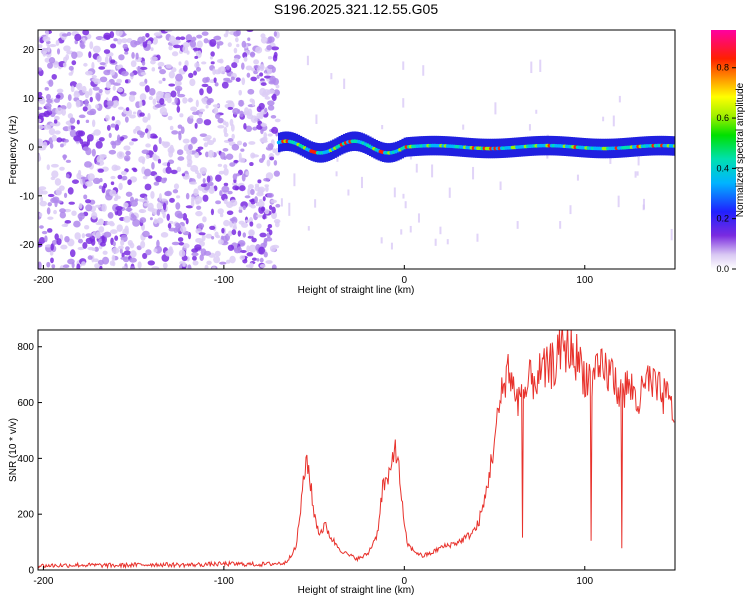 The height and width of the screenshot is (600, 750). Describe the element at coordinates (356, 290) in the screenshot. I see `spectrogram-x-label: Height of straight line (km)` at that location.